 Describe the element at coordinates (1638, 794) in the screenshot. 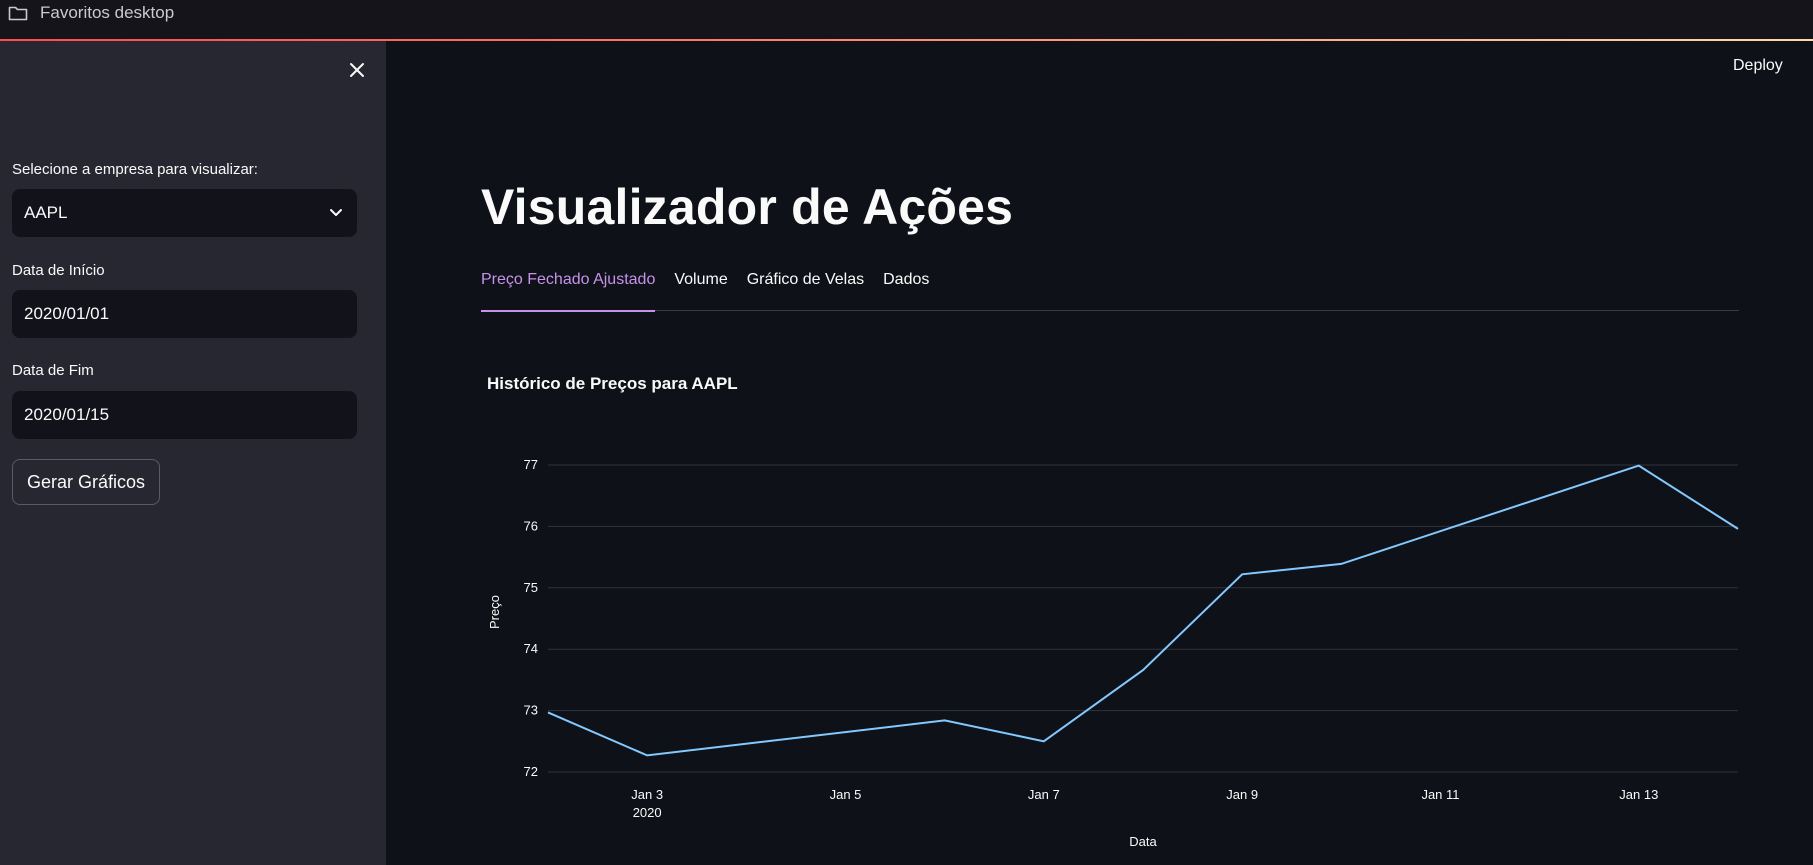

I see `x-tick-label: Jan 13` at that location.